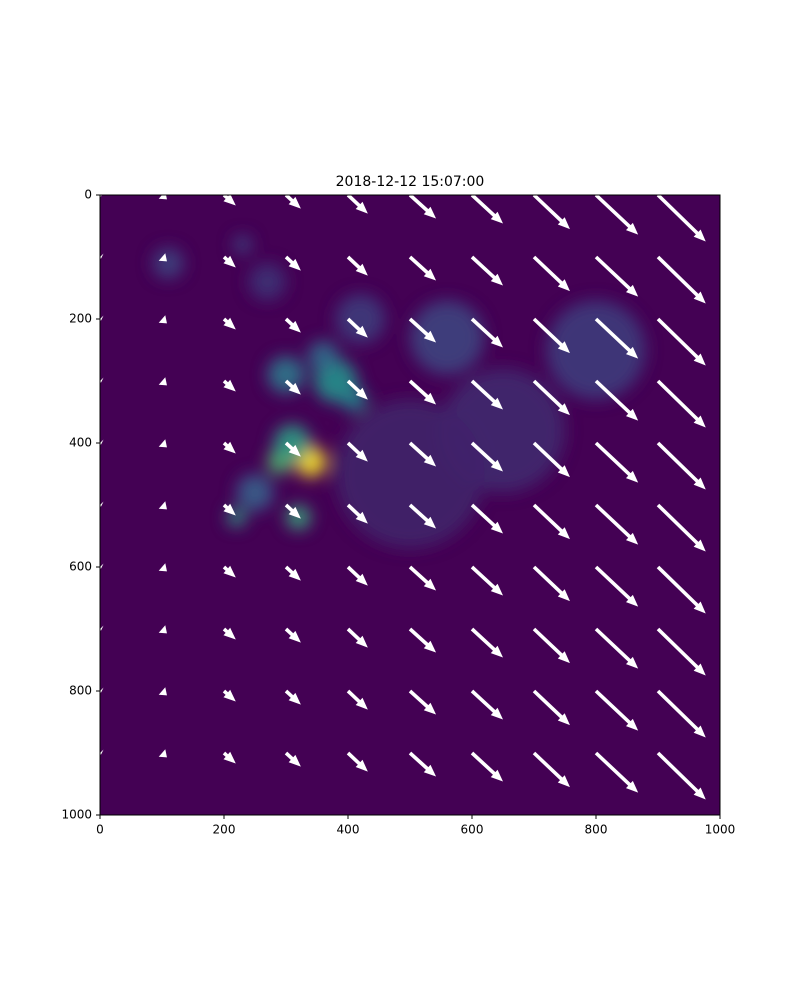  I want to click on y-tick-label: 800, so click(80, 691).